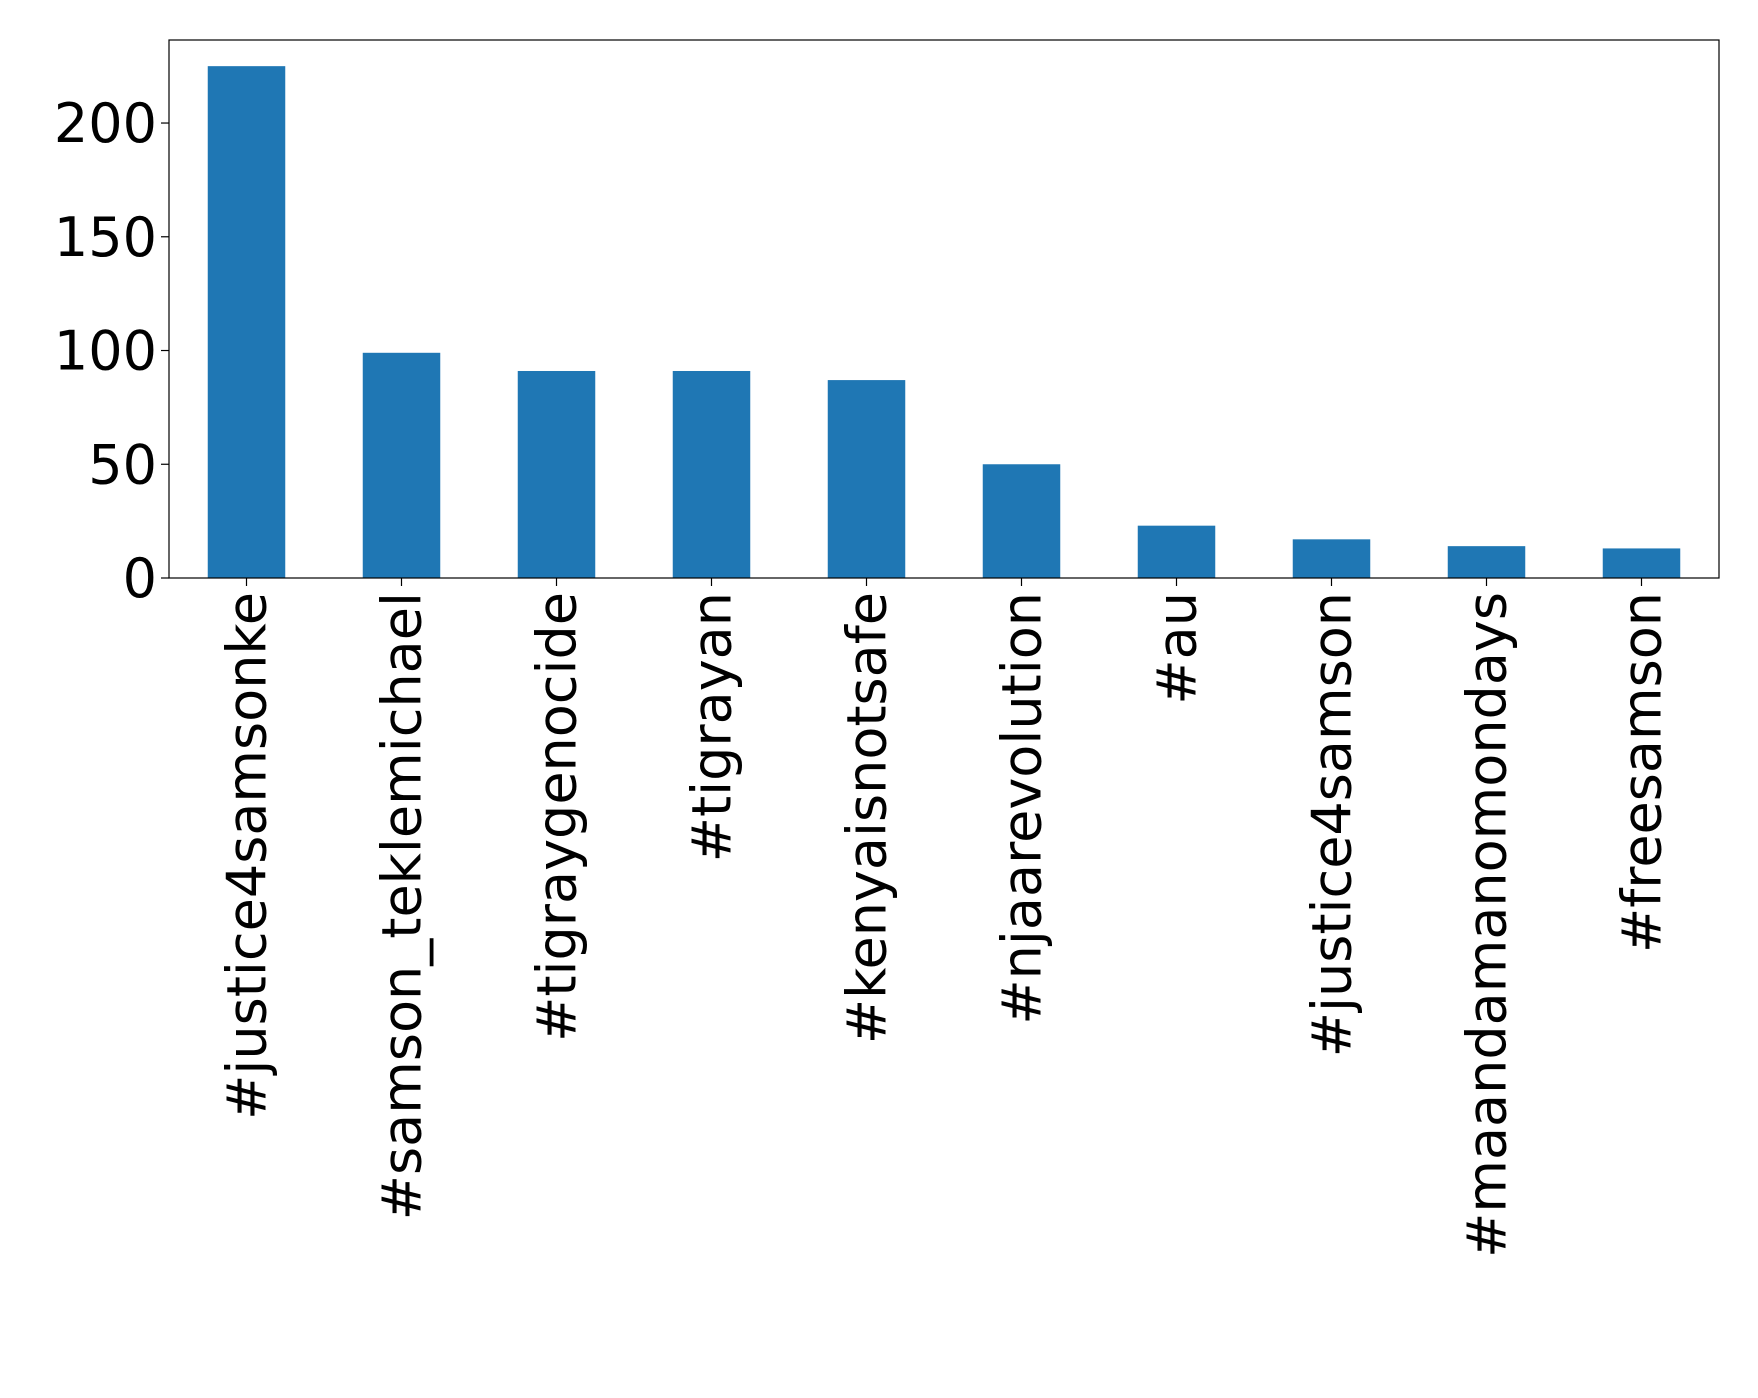 This screenshot has width=1758, height=1398. Describe the element at coordinates (712, 727) in the screenshot. I see `x-tick-label: #tigrayan` at that location.